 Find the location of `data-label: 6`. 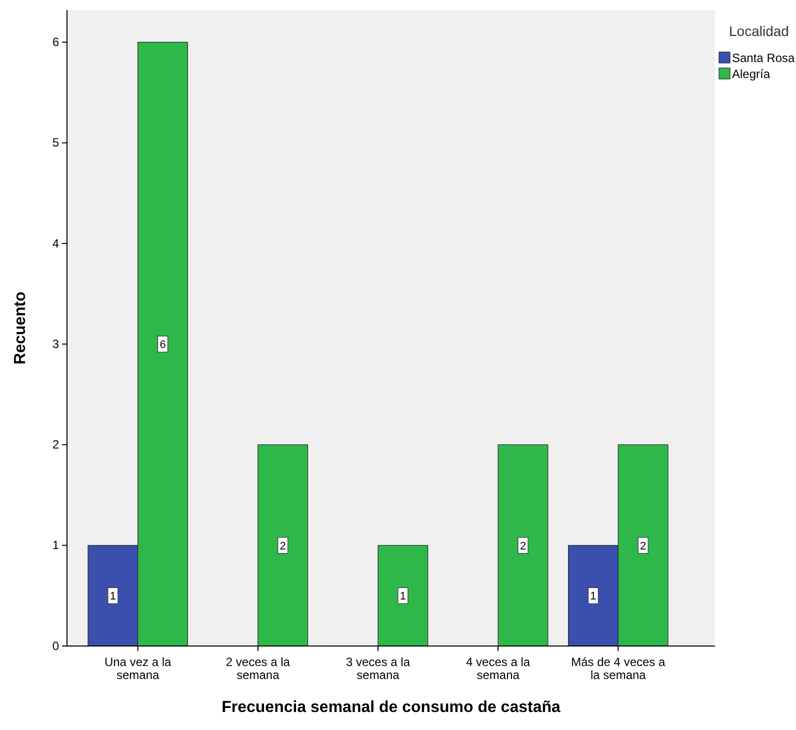

data-label: 6 is located at coordinates (163, 345).